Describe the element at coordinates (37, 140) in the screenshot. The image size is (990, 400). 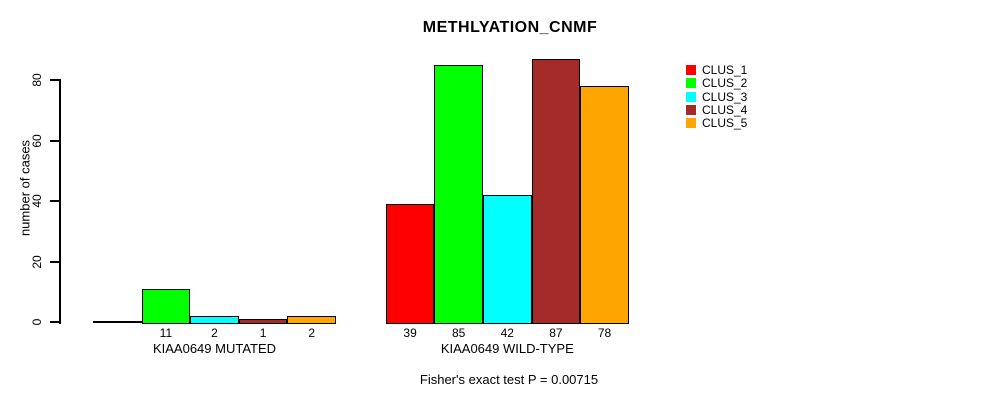
I see `y-tick-label: 60` at that location.